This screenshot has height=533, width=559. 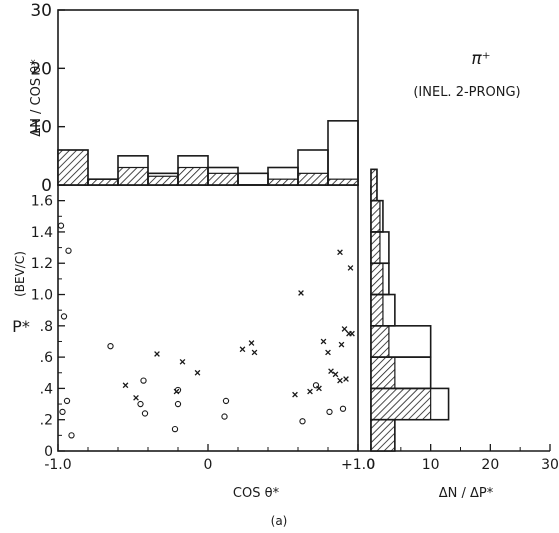 What do you see at coordinates (42, 233) in the screenshot?
I see `scatter-y-tick-label: 1.4` at bounding box center [42, 233].